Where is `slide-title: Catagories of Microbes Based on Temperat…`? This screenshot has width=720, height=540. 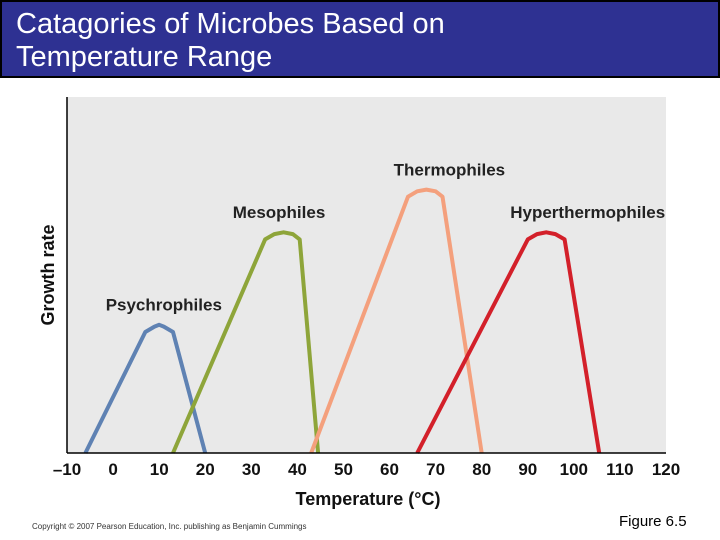
slide-title: Catagories of Microbes Based on Temperat… is located at coordinates (230, 41).